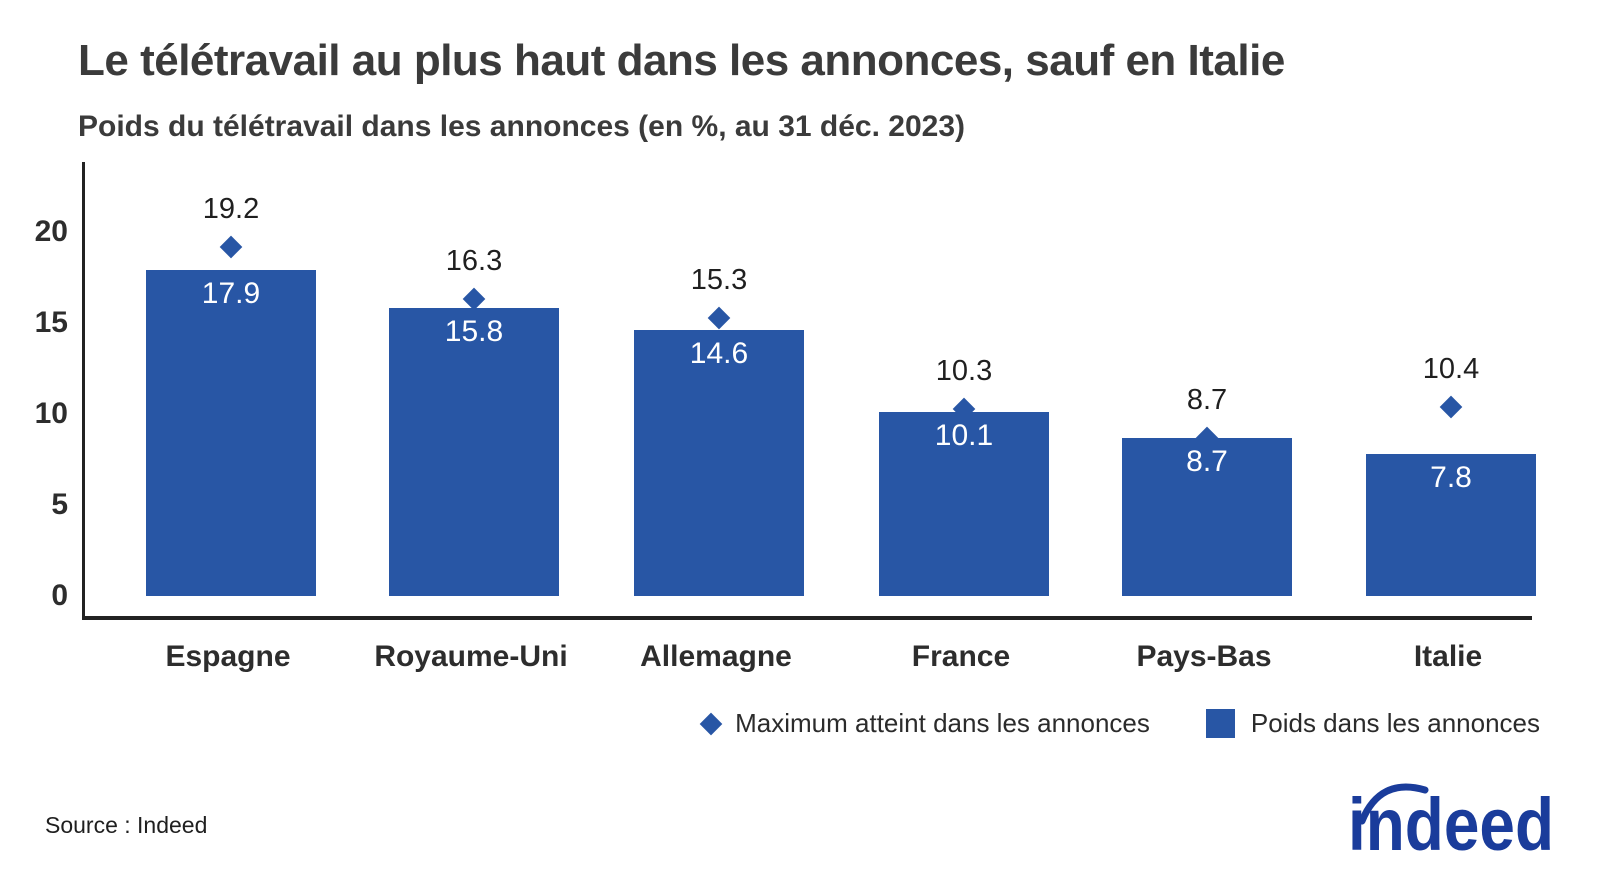 This screenshot has width=1600, height=873. I want to click on legend-label-poids: Poids dans les annonces, so click(1395, 723).